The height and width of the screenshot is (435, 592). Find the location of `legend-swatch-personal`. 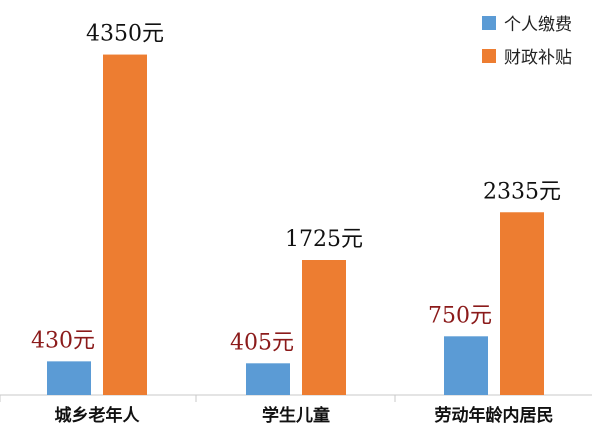

legend-swatch-personal is located at coordinates (489, 22).